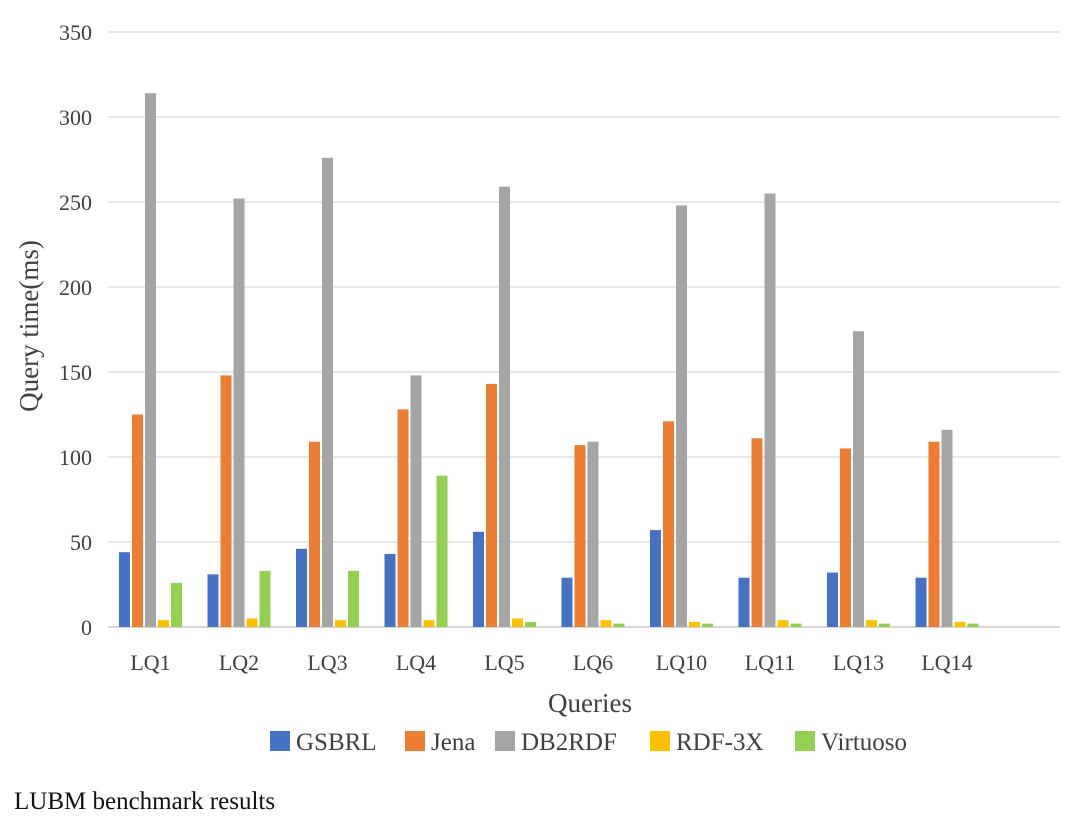 This screenshot has height=830, width=1080. I want to click on bar-virtuoso-lq10, so click(707, 625).